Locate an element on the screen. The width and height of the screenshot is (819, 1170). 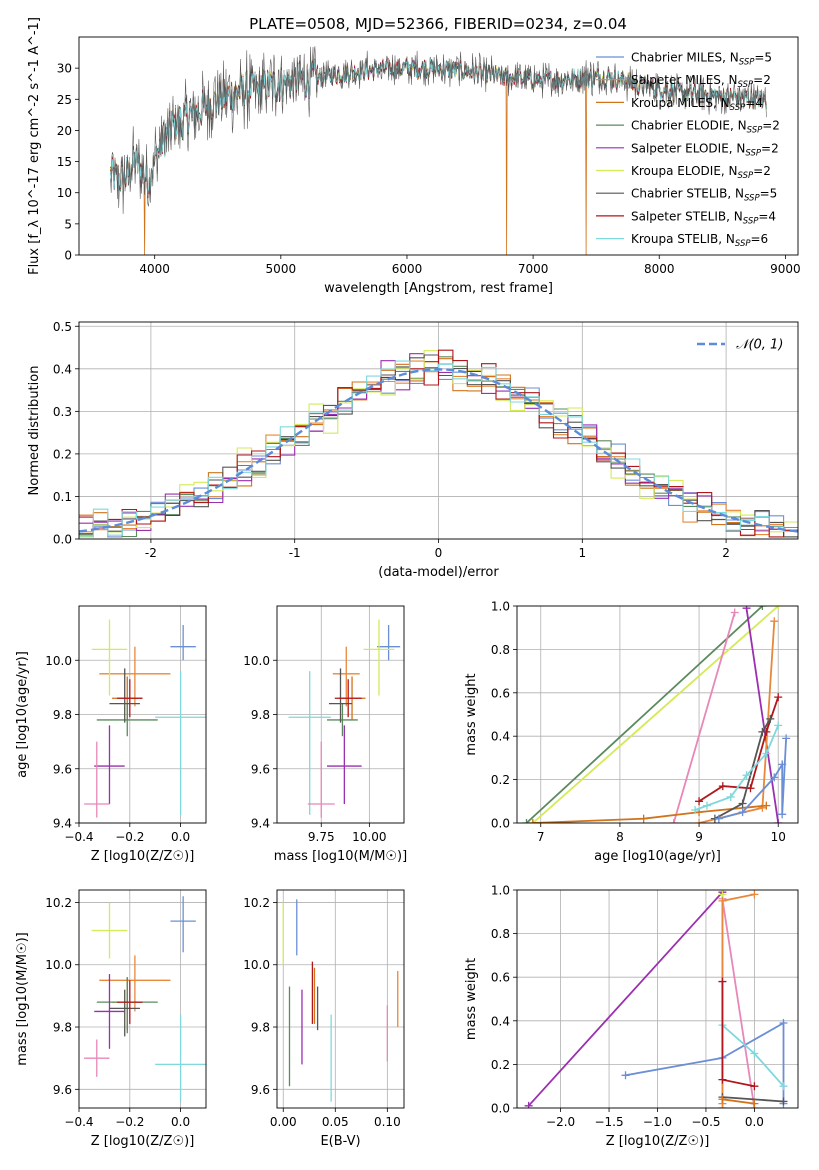
y-axis-label: Flux [f_λ 10^-17 erg cm^-2 s^-1 A^-1] is located at coordinates (34, 146).